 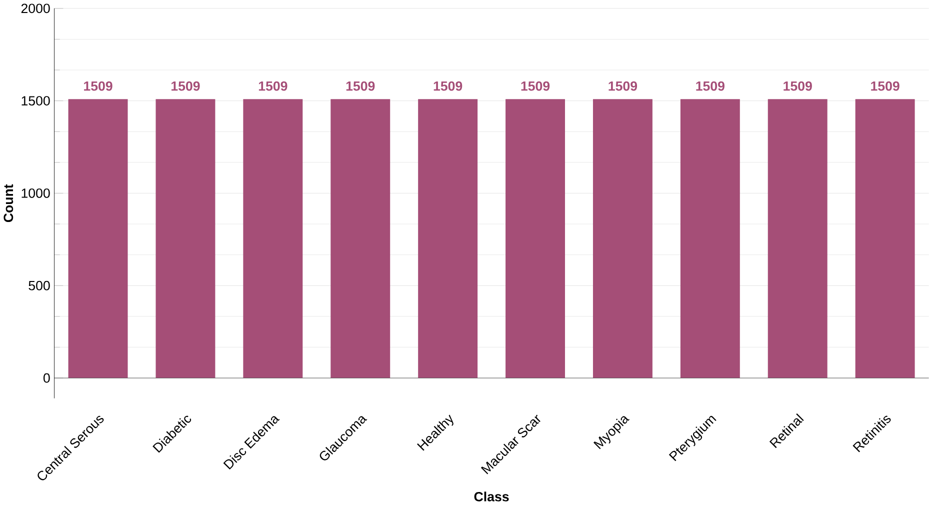 What do you see at coordinates (491, 497) in the screenshot?
I see `x-axis-title: Class` at bounding box center [491, 497].